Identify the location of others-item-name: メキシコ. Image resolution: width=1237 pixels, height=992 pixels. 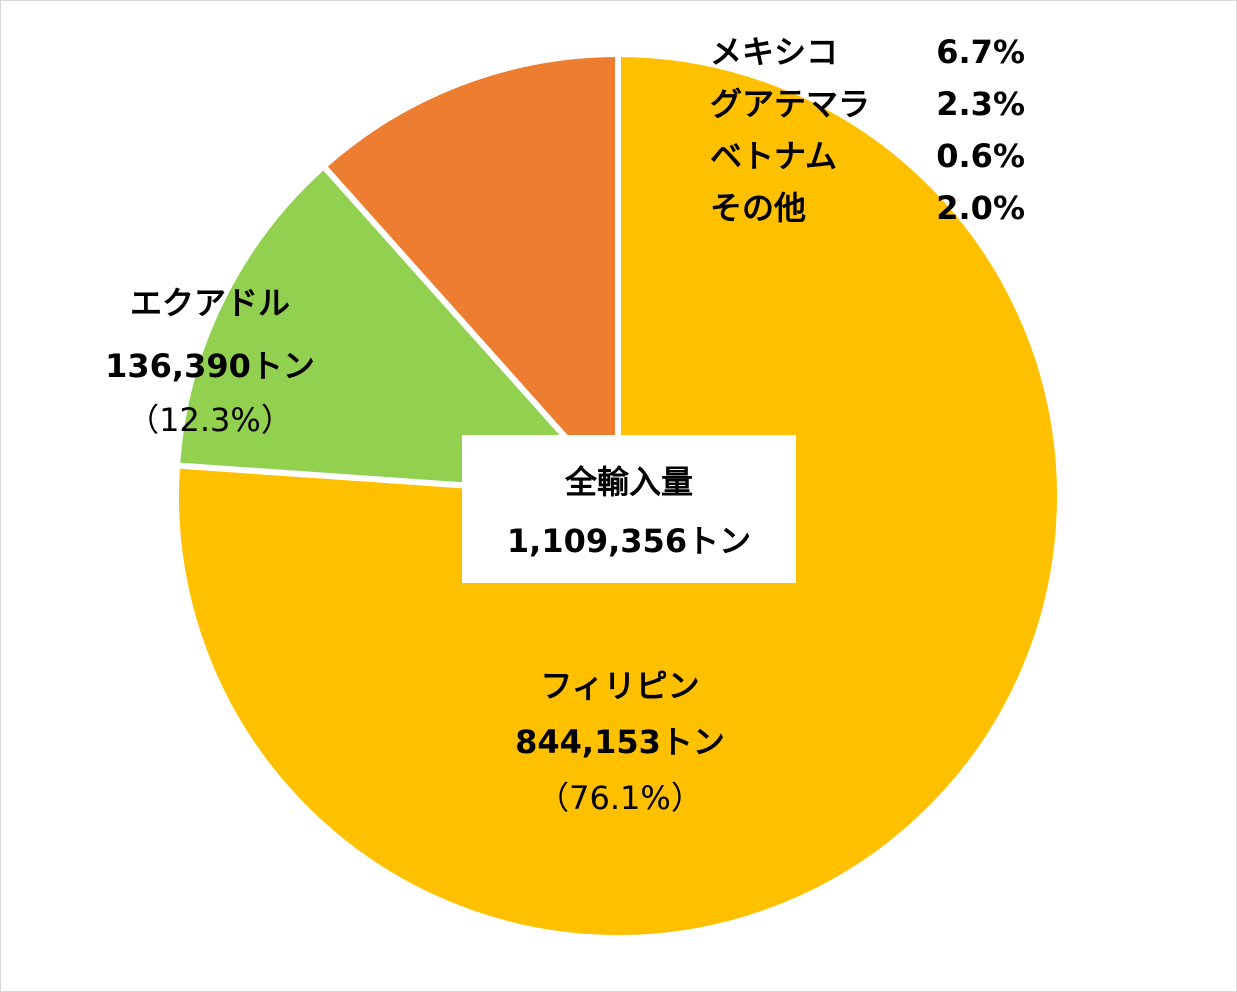
(774, 52).